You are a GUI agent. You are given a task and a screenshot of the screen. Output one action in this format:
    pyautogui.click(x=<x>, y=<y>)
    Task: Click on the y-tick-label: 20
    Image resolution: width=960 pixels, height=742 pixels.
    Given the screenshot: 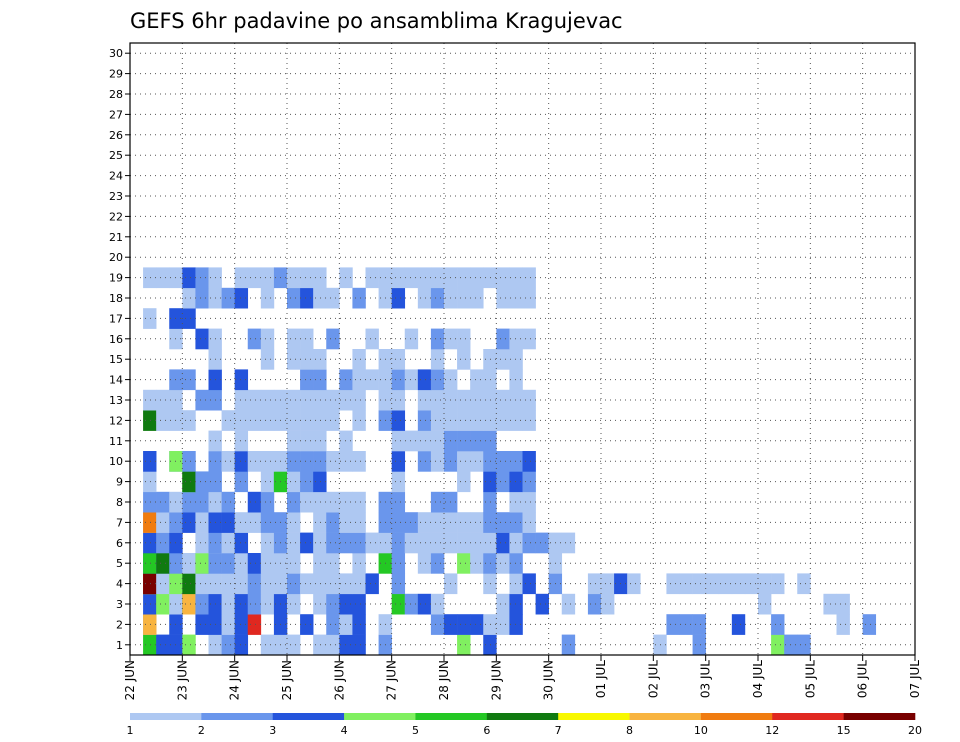 What is the action you would take?
    pyautogui.click(x=116, y=257)
    